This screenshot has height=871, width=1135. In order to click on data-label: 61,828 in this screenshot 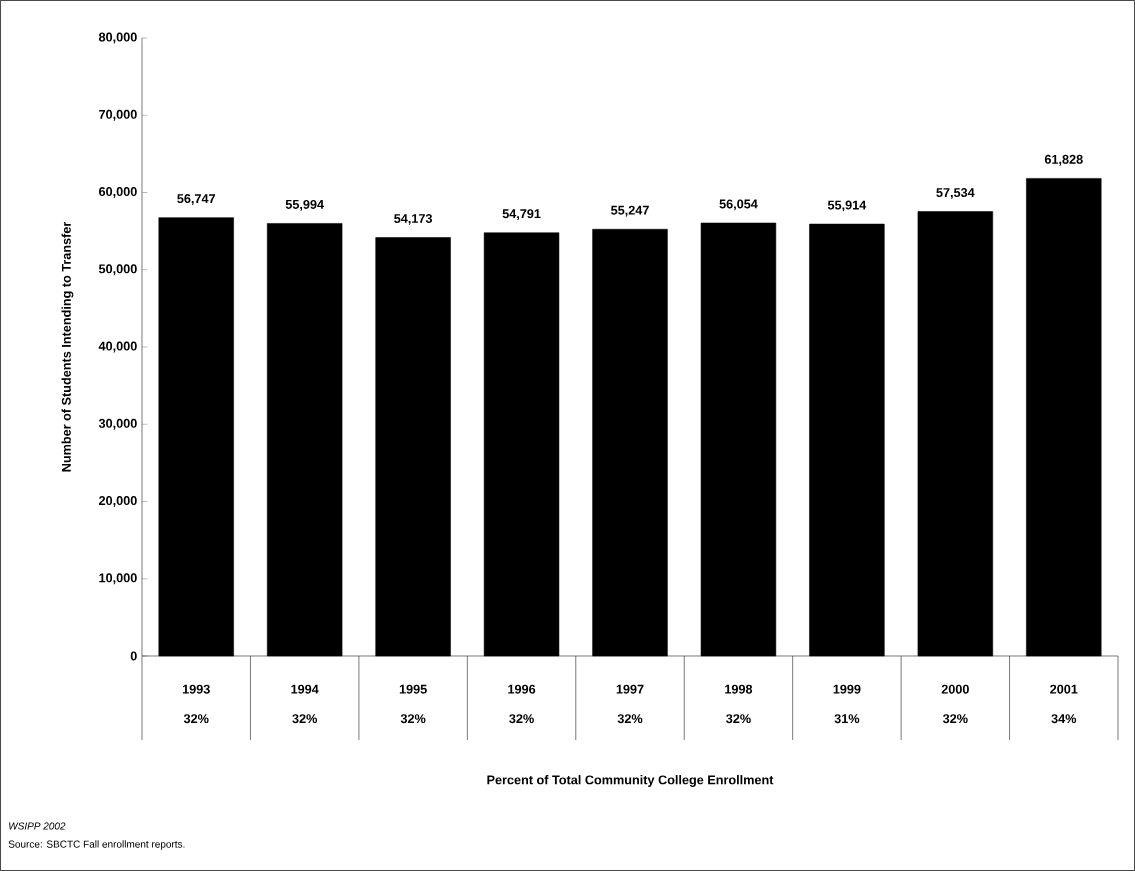, I will do `click(1063, 160)`.